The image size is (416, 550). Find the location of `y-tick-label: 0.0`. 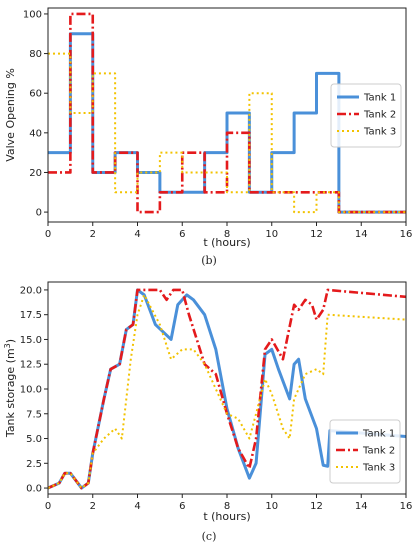

y-tick-label: 0.0 is located at coordinates (34, 489).